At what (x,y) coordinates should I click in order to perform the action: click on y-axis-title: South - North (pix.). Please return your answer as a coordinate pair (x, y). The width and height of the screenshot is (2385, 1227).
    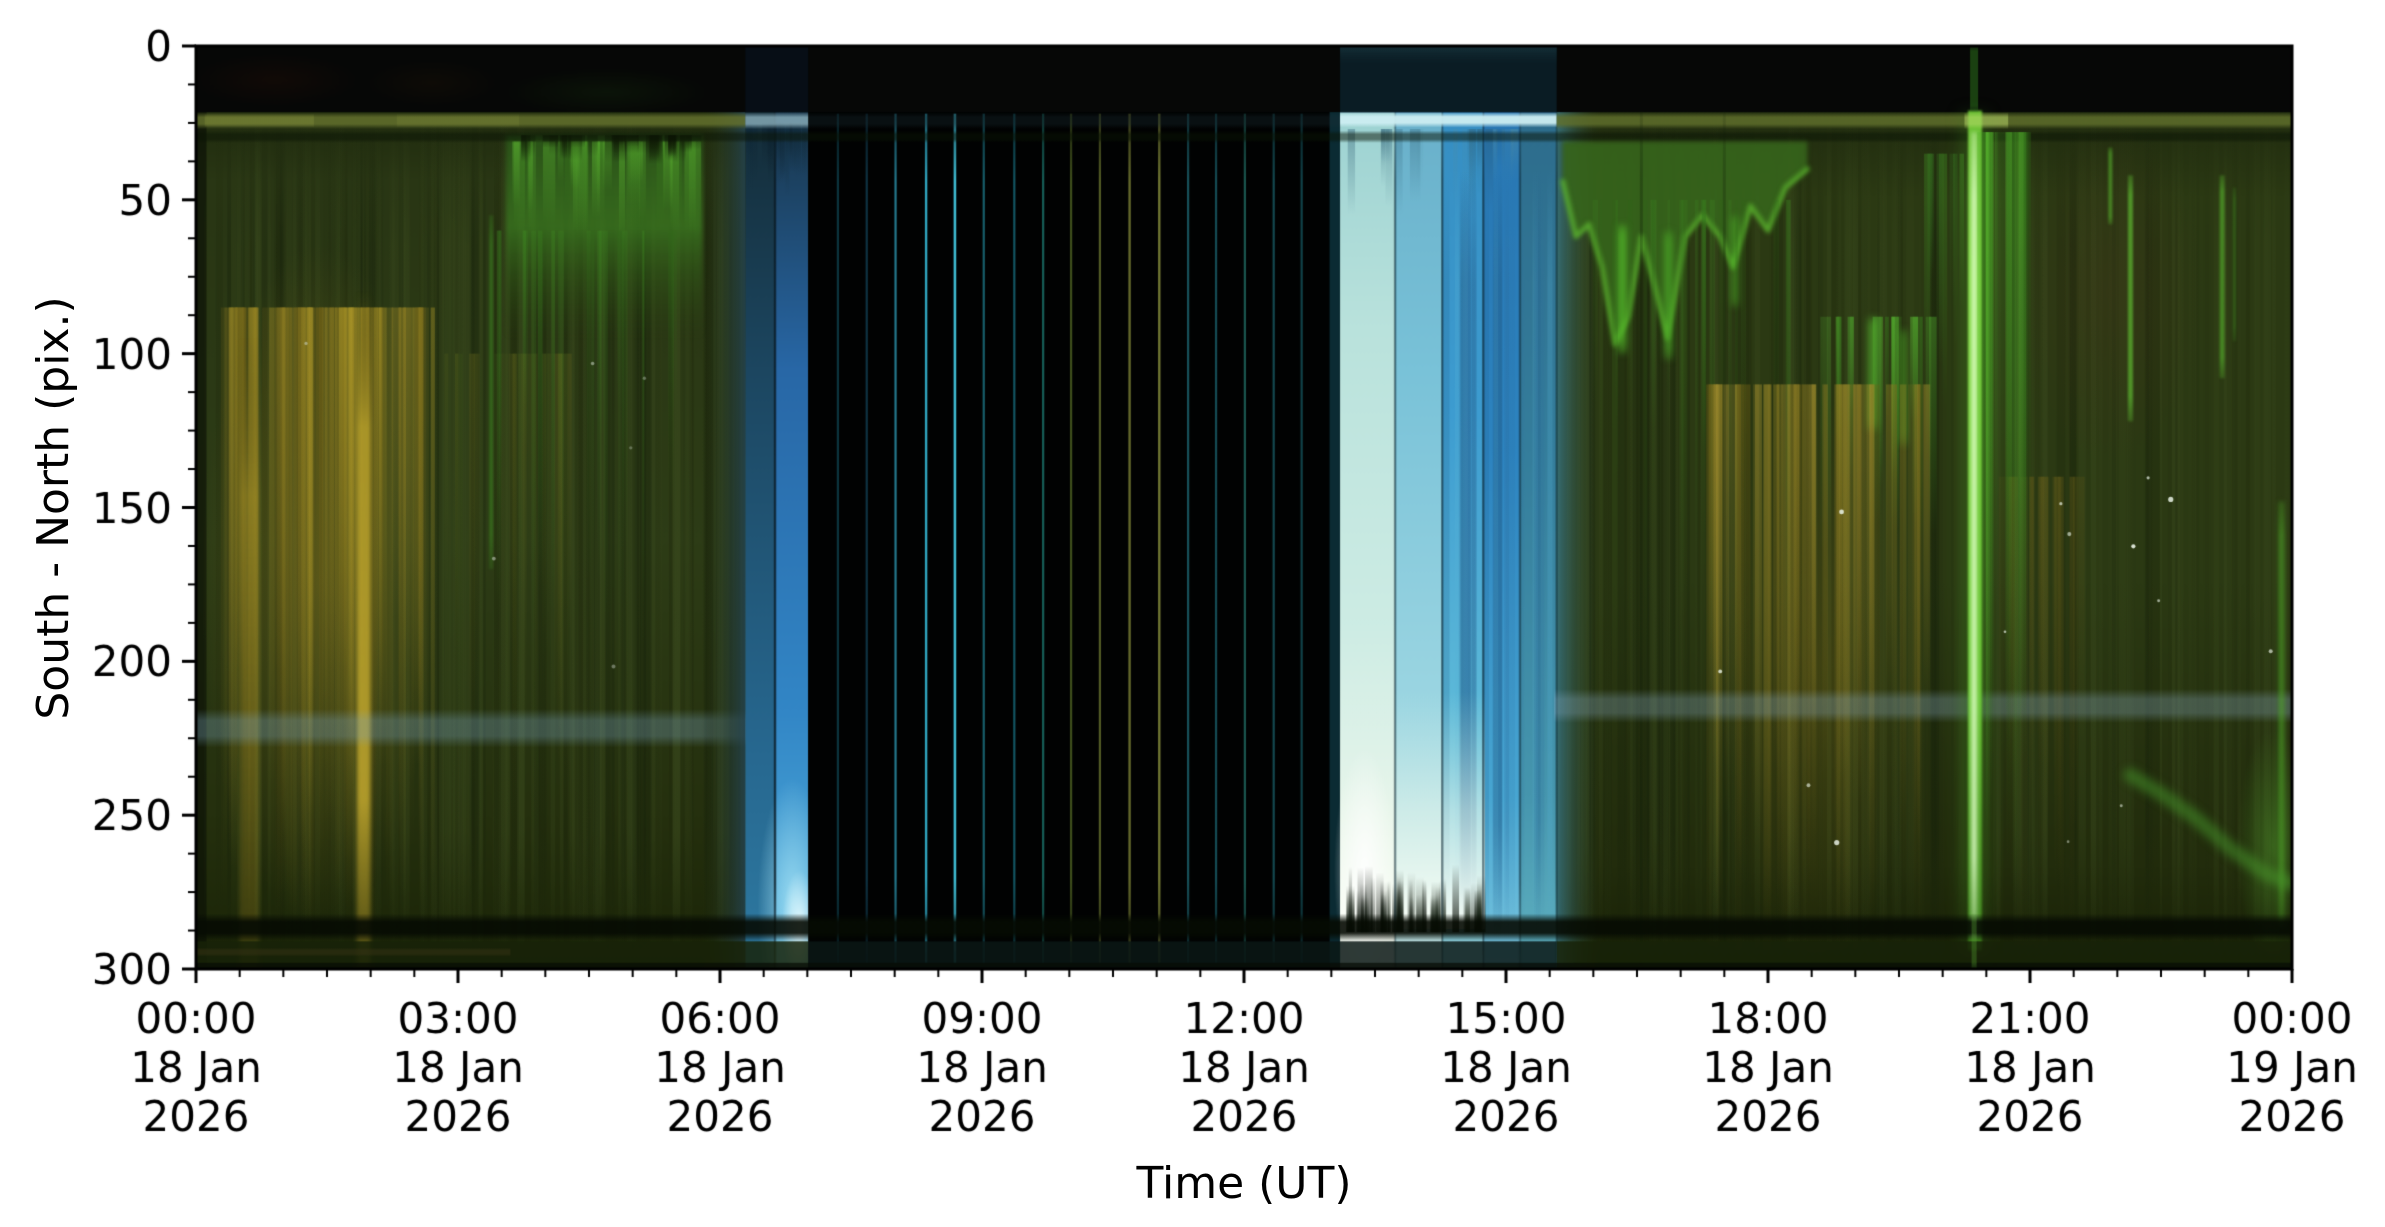
    Looking at the image, I should click on (53, 508).